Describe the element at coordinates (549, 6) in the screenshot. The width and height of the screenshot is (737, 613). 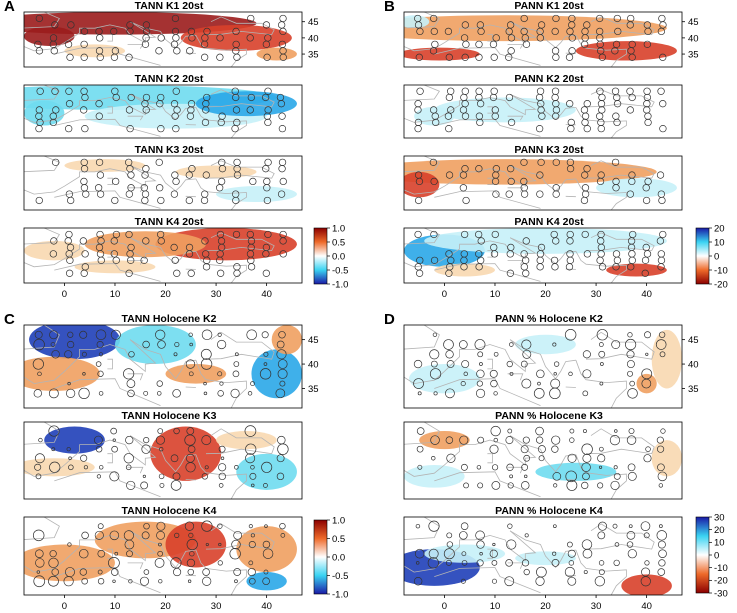
I see `panel-title: PANN K1 20st` at that location.